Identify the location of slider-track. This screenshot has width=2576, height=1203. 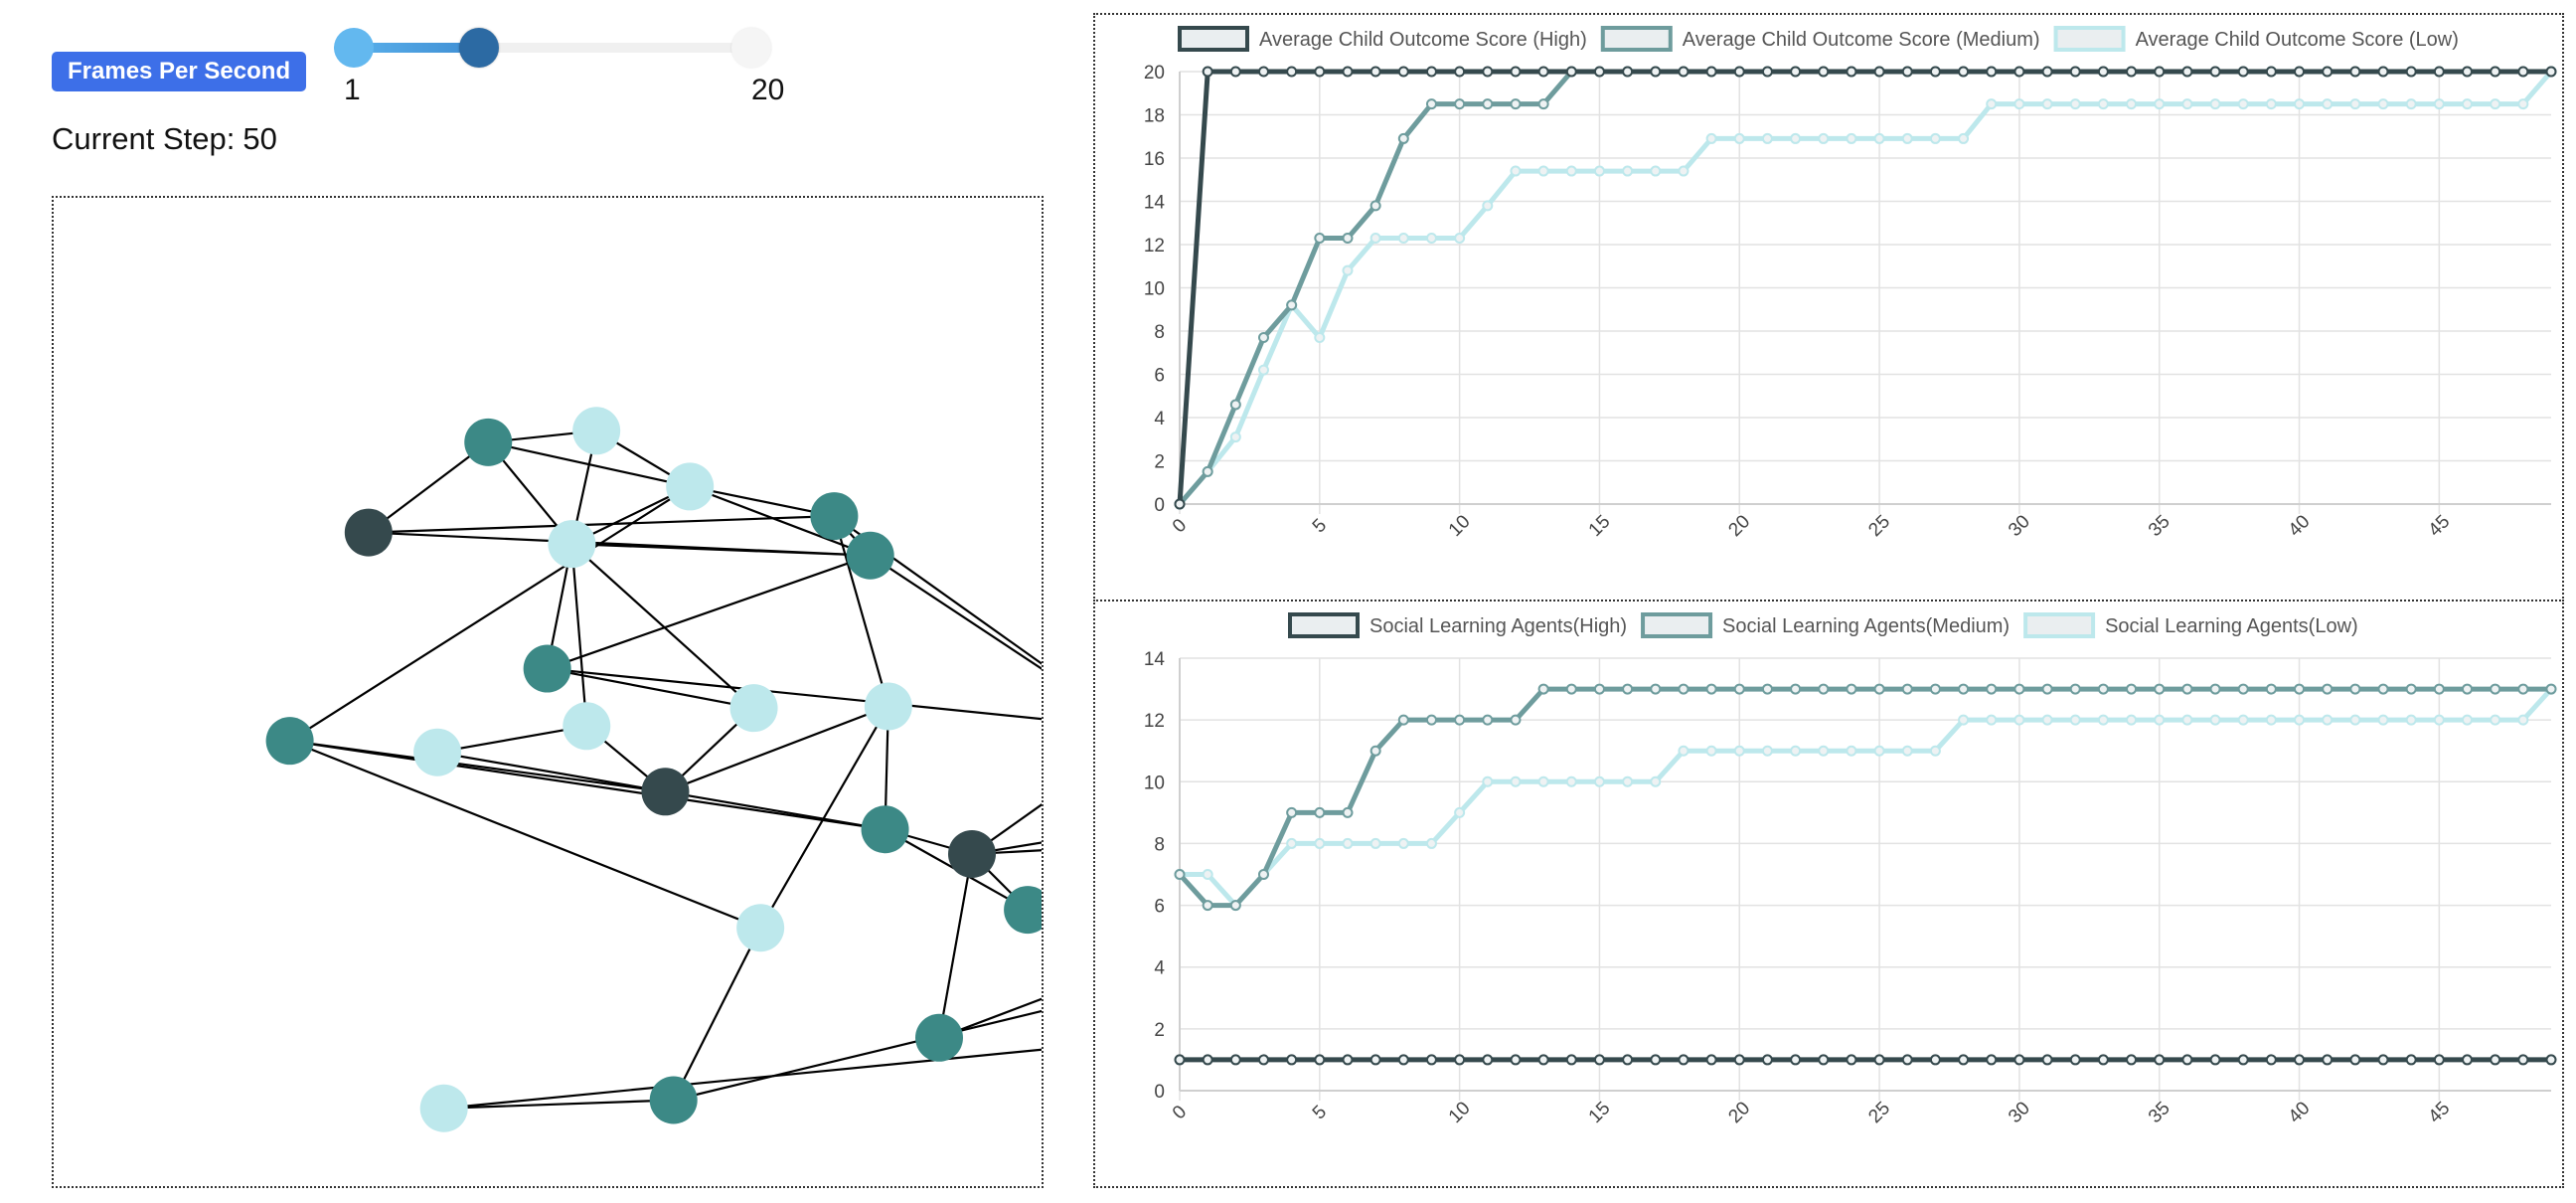
(552, 48).